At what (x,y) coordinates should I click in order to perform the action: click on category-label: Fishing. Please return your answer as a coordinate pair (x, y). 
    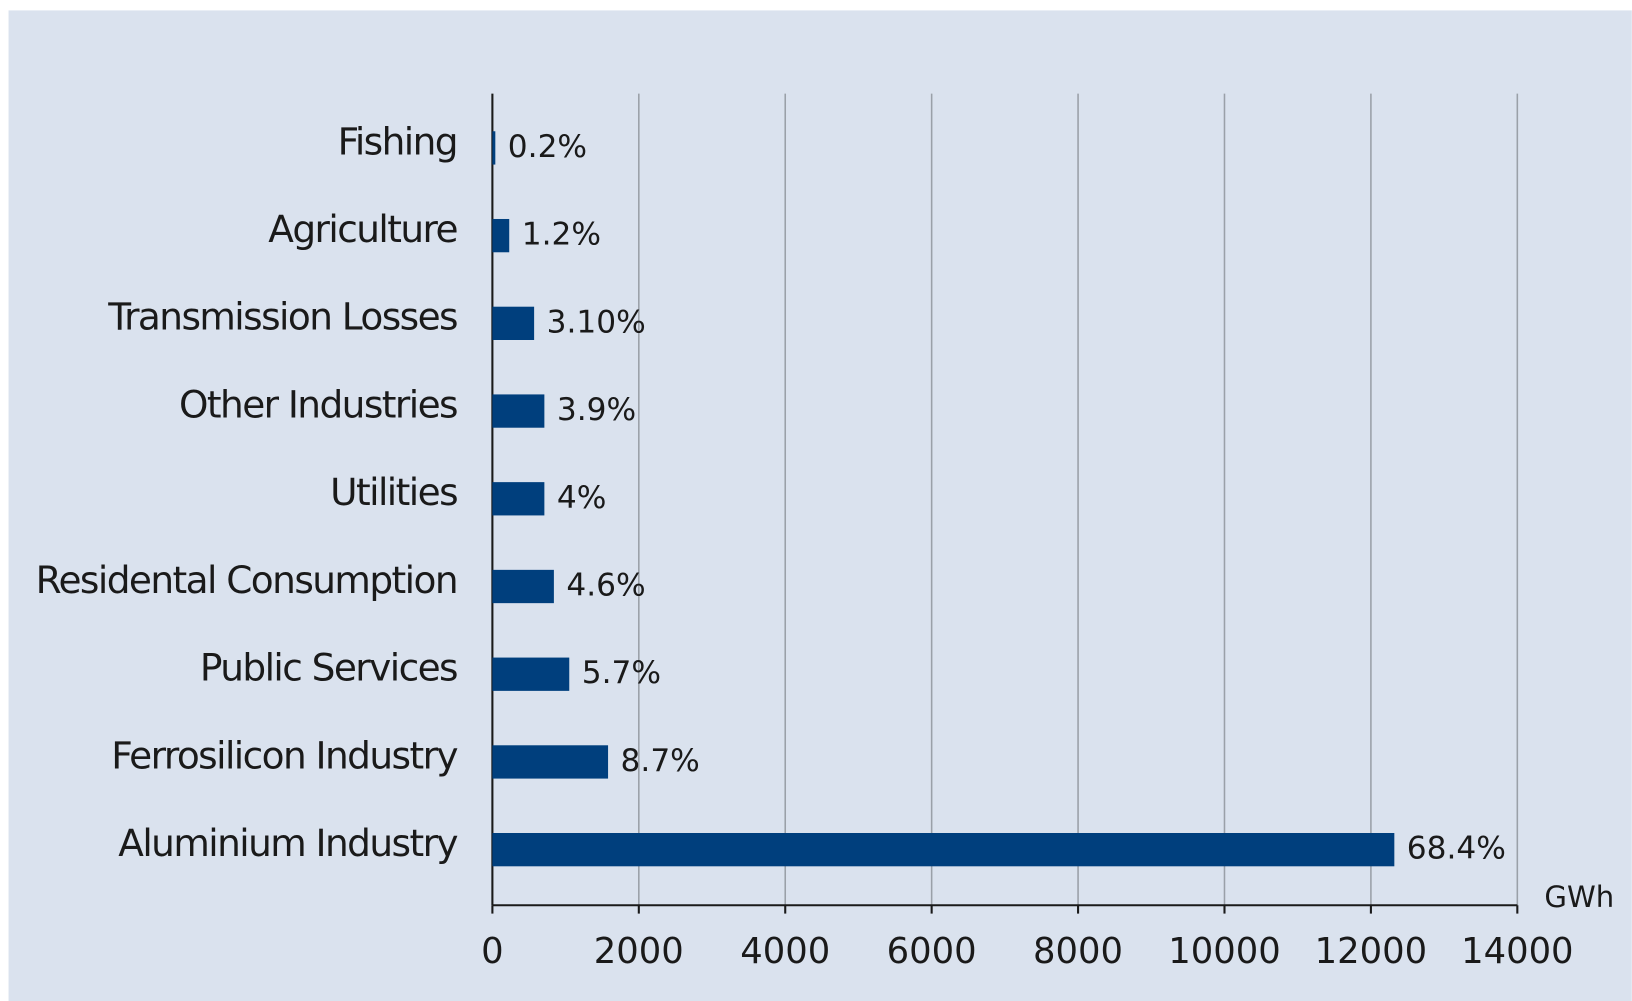
    Looking at the image, I should click on (397, 141).